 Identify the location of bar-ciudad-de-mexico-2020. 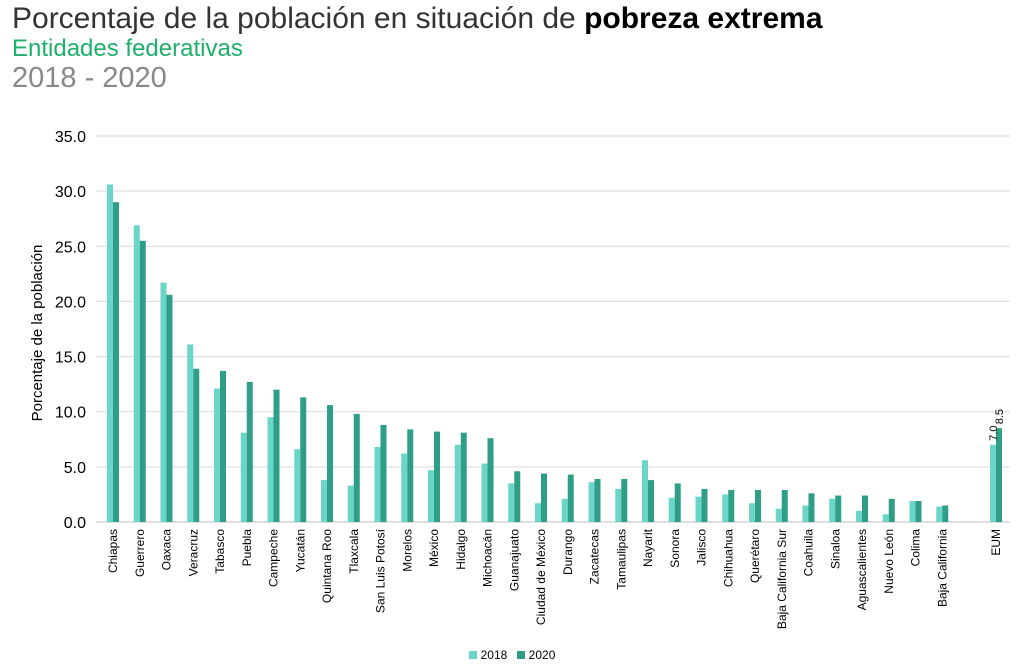
(544, 497).